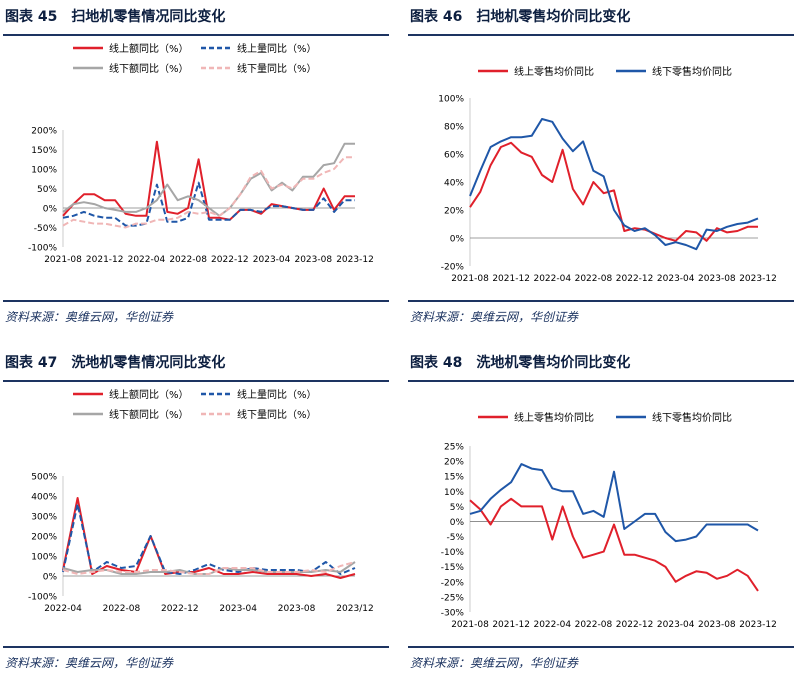 The height and width of the screenshot is (679, 801). Describe the element at coordinates (436, 17) in the screenshot. I see `figure-number: 图表 46` at that location.